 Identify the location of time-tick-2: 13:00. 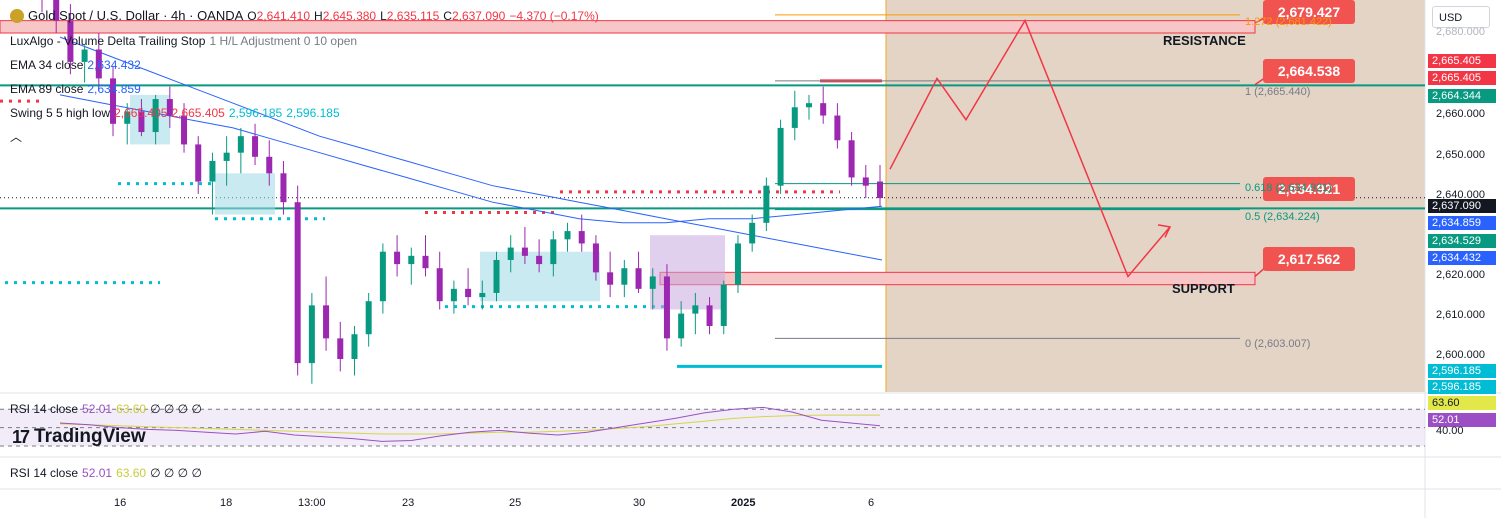
(312, 503).